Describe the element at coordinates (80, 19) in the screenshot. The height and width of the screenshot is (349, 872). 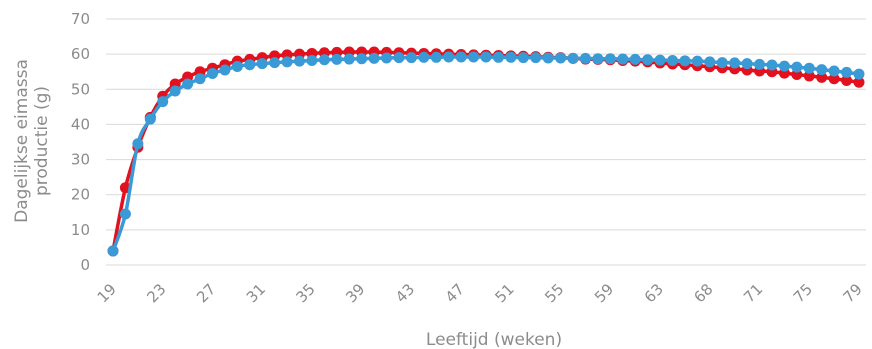
I see `y-tick-label: 70` at that location.